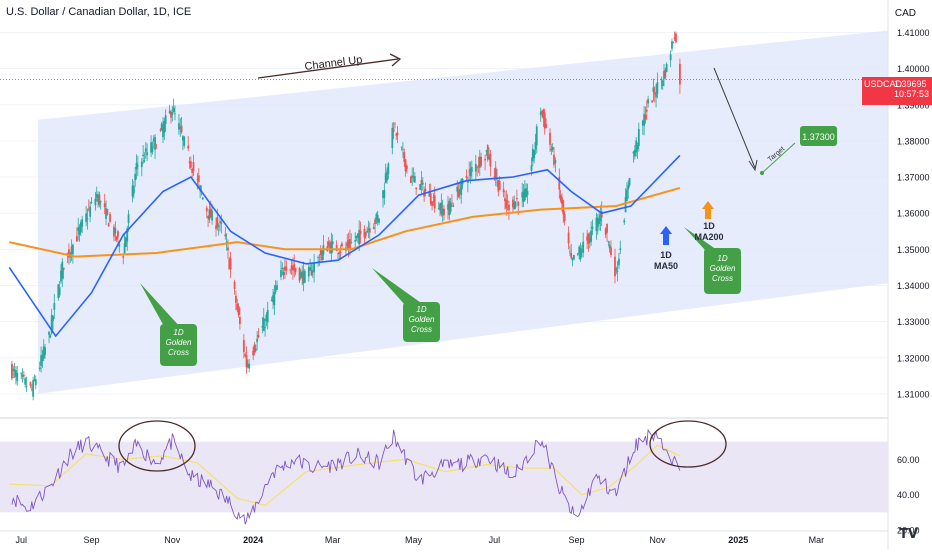 Image resolution: width=932 pixels, height=555 pixels. What do you see at coordinates (913, 250) in the screenshot?
I see `price-tick-label: 1.35000` at bounding box center [913, 250].